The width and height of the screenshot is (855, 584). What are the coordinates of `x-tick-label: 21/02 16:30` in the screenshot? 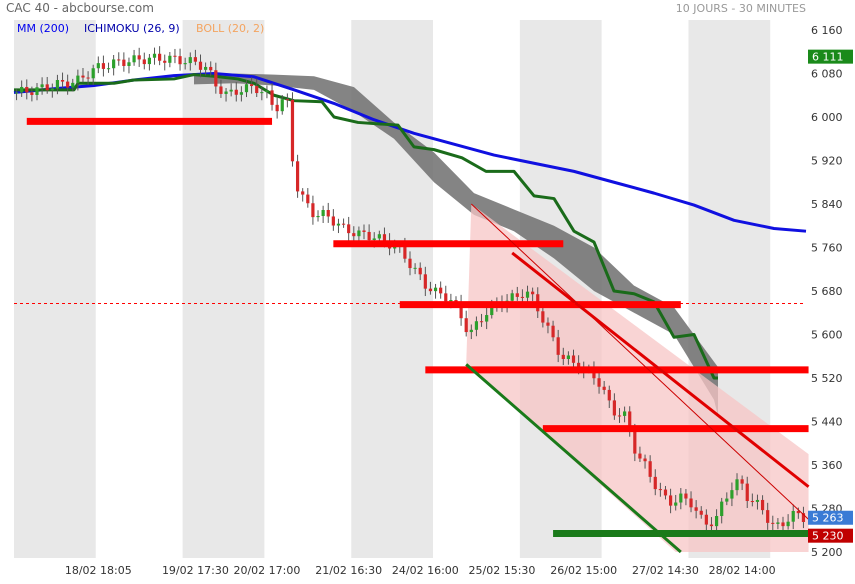 It's located at (348, 570).